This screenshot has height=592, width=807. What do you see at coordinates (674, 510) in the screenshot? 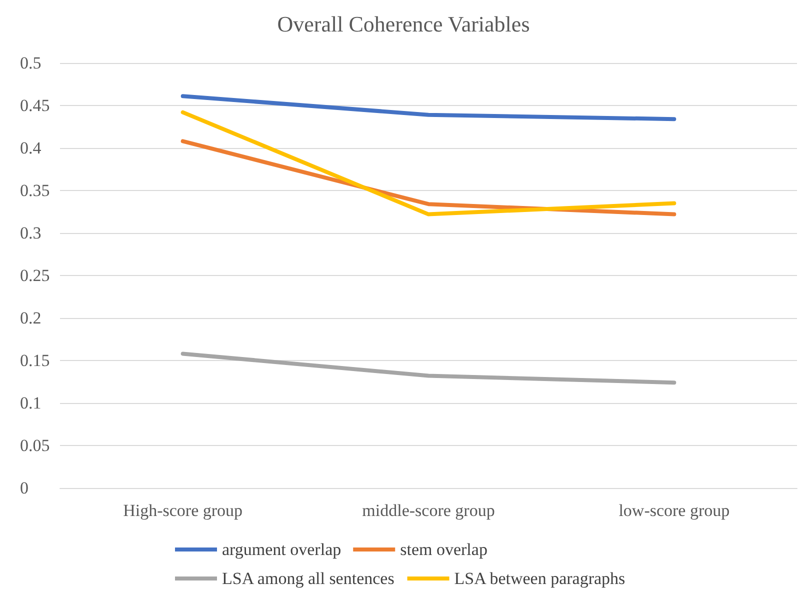
I see `x-tick-label: low-score group` at bounding box center [674, 510].